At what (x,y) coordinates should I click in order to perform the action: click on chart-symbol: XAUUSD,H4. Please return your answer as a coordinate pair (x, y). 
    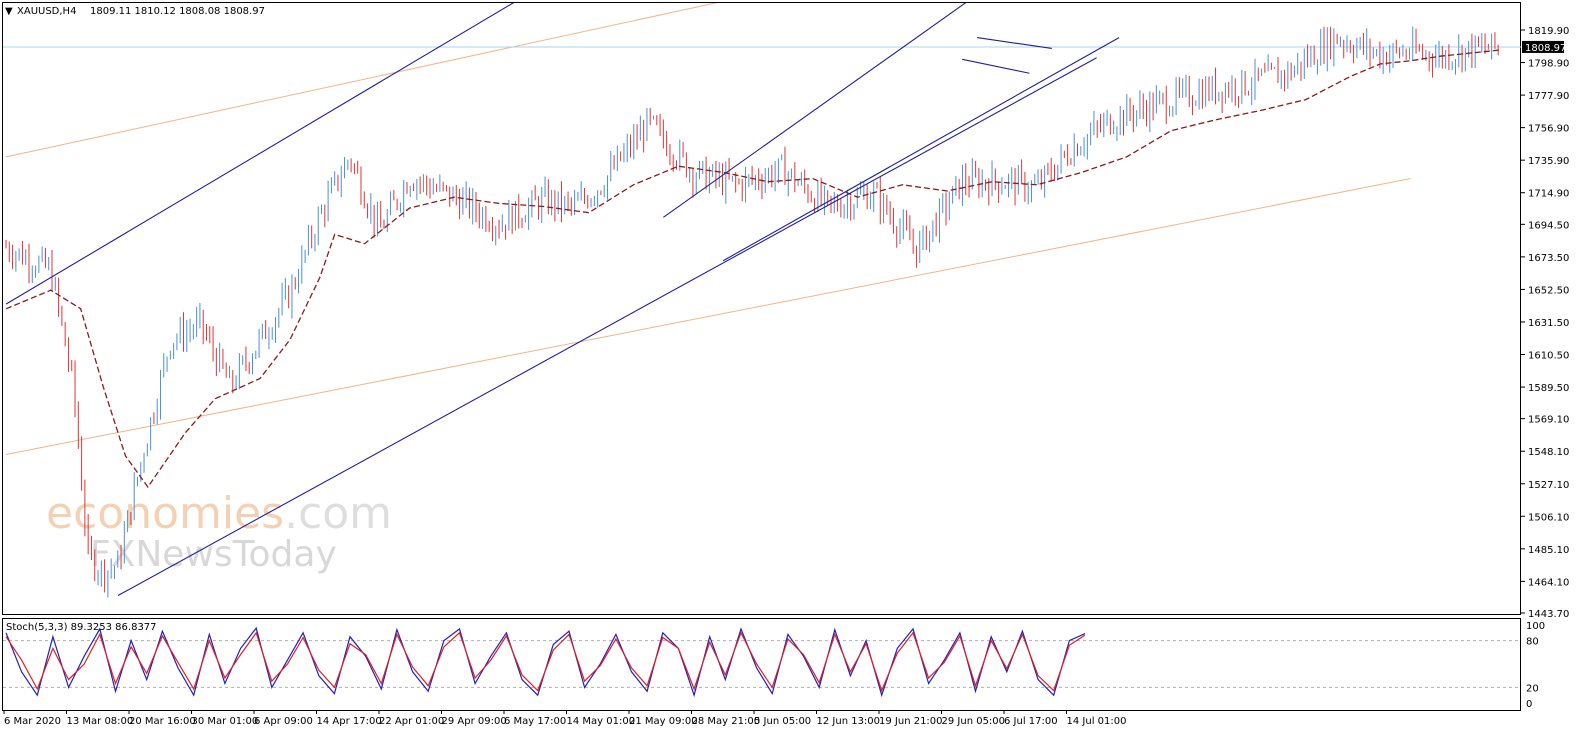
    Looking at the image, I should click on (46, 11).